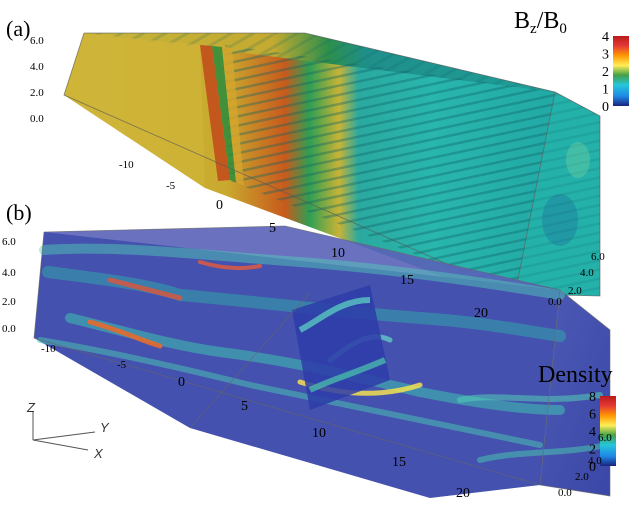  Describe the element at coordinates (608, 431) in the screenshot. I see `colorbar-b-scale` at that location.